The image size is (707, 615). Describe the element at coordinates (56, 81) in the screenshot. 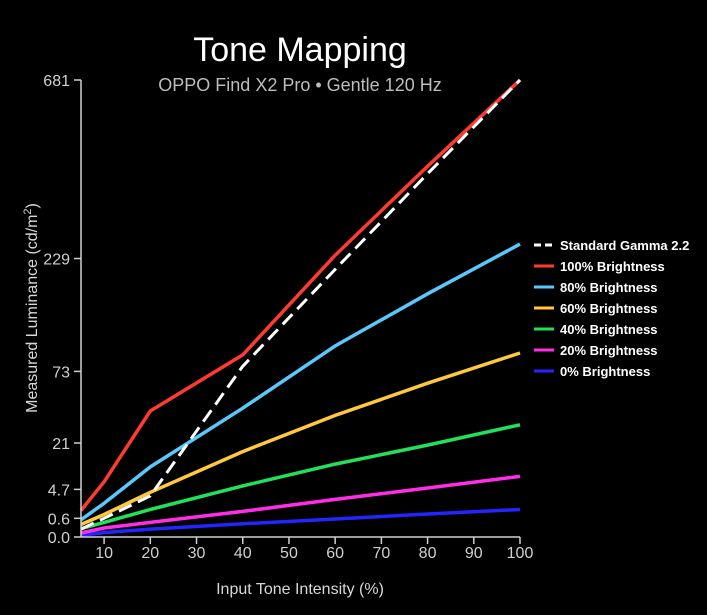

I see `y-tick-label: 681` at that location.